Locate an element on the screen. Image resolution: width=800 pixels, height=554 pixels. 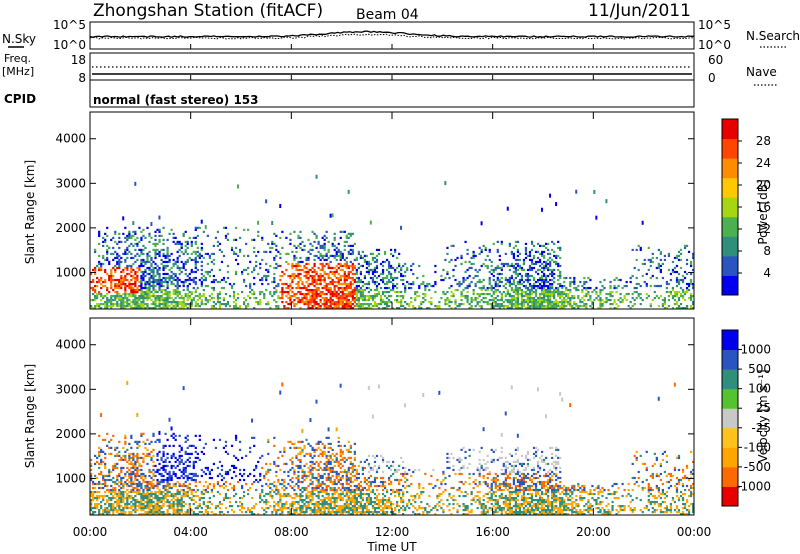
power-colorbar-tick-label: 8 is located at coordinates (767, 251).